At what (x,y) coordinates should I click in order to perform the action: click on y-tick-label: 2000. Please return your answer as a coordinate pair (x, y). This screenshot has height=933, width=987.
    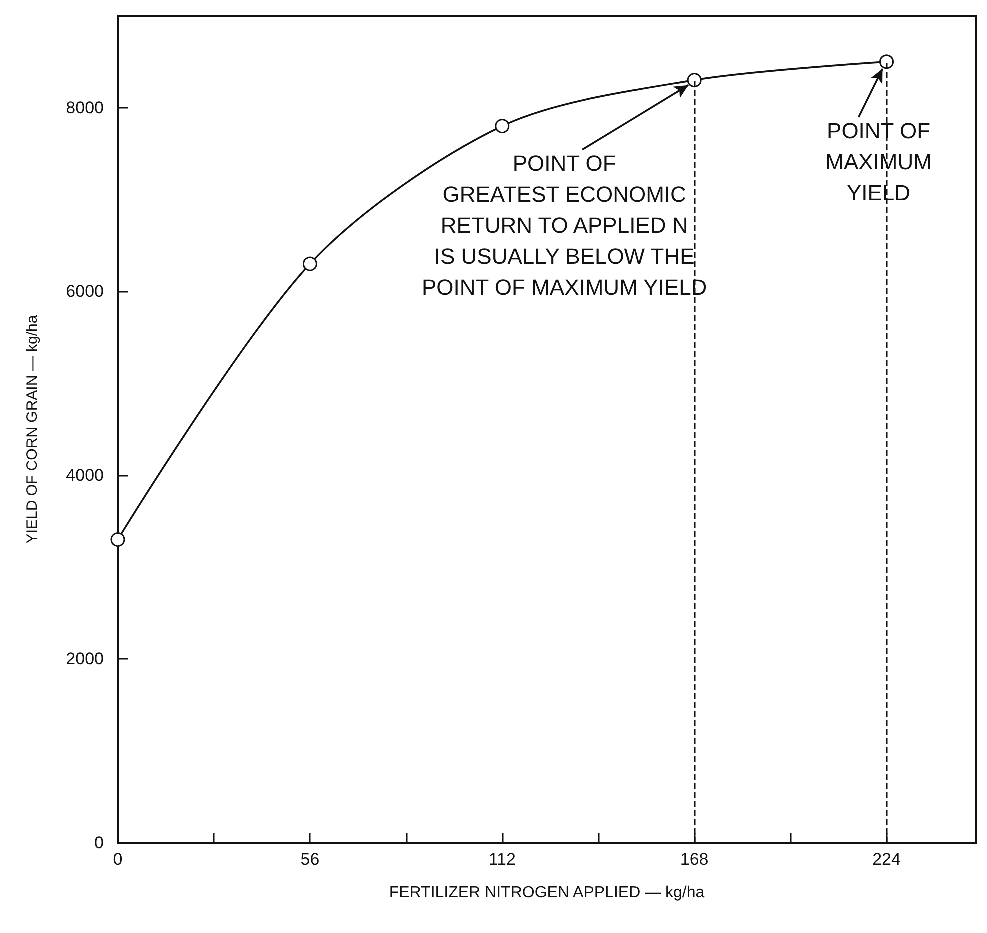
    Looking at the image, I should click on (85, 659).